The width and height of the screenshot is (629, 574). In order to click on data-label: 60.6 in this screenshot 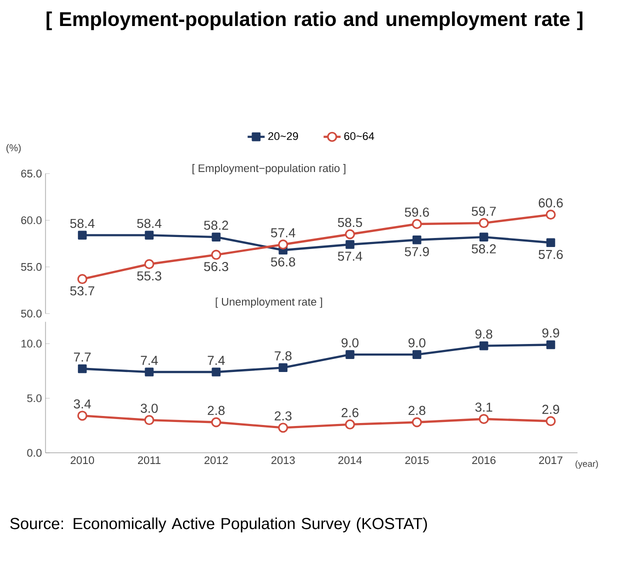, I will do `click(550, 203)`.